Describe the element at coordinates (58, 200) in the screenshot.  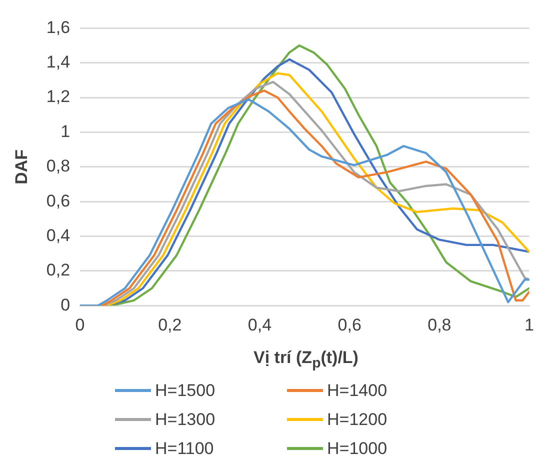
I see `y-tick-label: 0,6` at that location.